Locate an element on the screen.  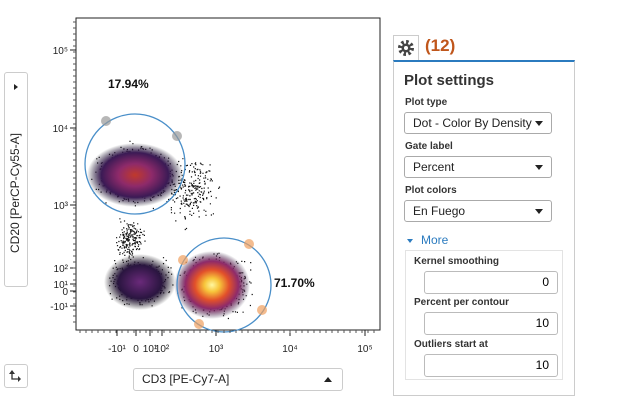
gate is located at coordinates (135, 164).